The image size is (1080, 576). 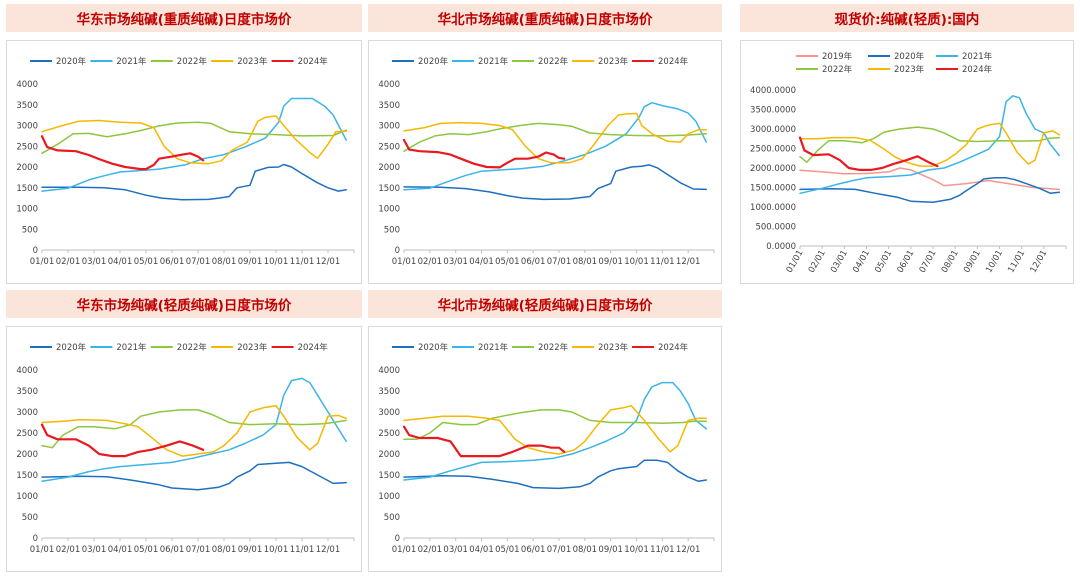 What do you see at coordinates (585, 262) in the screenshot?
I see `x-tick-label: 08/01` at bounding box center [585, 262].